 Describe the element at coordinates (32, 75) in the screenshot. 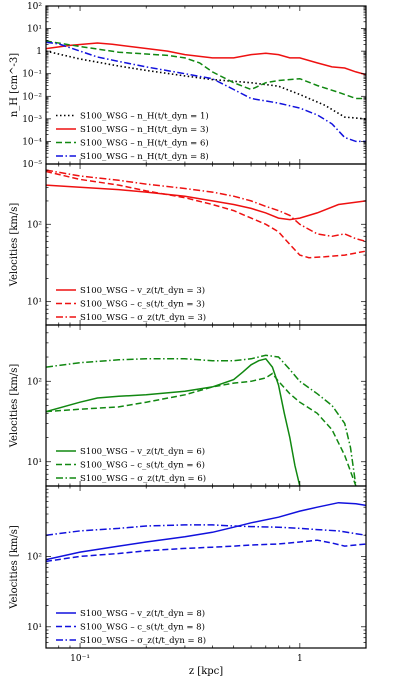

I see `y-tick-label: 10⁻¹` at that location.